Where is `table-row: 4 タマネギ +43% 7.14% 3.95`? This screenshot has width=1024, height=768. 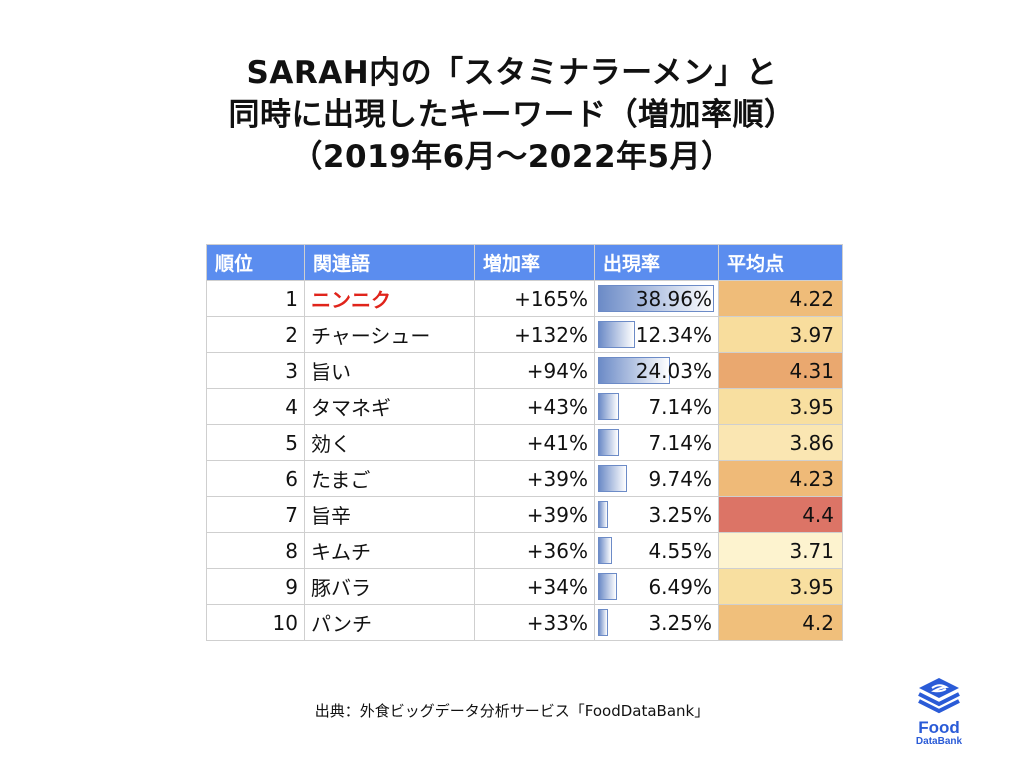 table-row: 4 タマネギ +43% 7.14% 3.95 is located at coordinates (524, 406).